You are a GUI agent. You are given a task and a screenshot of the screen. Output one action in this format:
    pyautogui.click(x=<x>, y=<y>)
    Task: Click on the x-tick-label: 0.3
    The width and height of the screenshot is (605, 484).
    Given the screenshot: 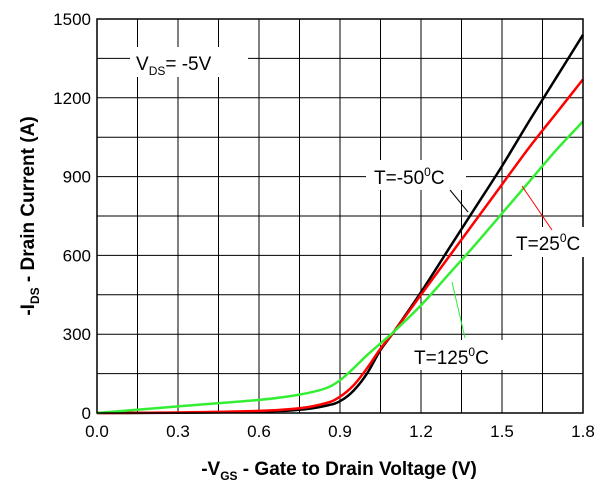 What is the action you would take?
    pyautogui.click(x=178, y=431)
    